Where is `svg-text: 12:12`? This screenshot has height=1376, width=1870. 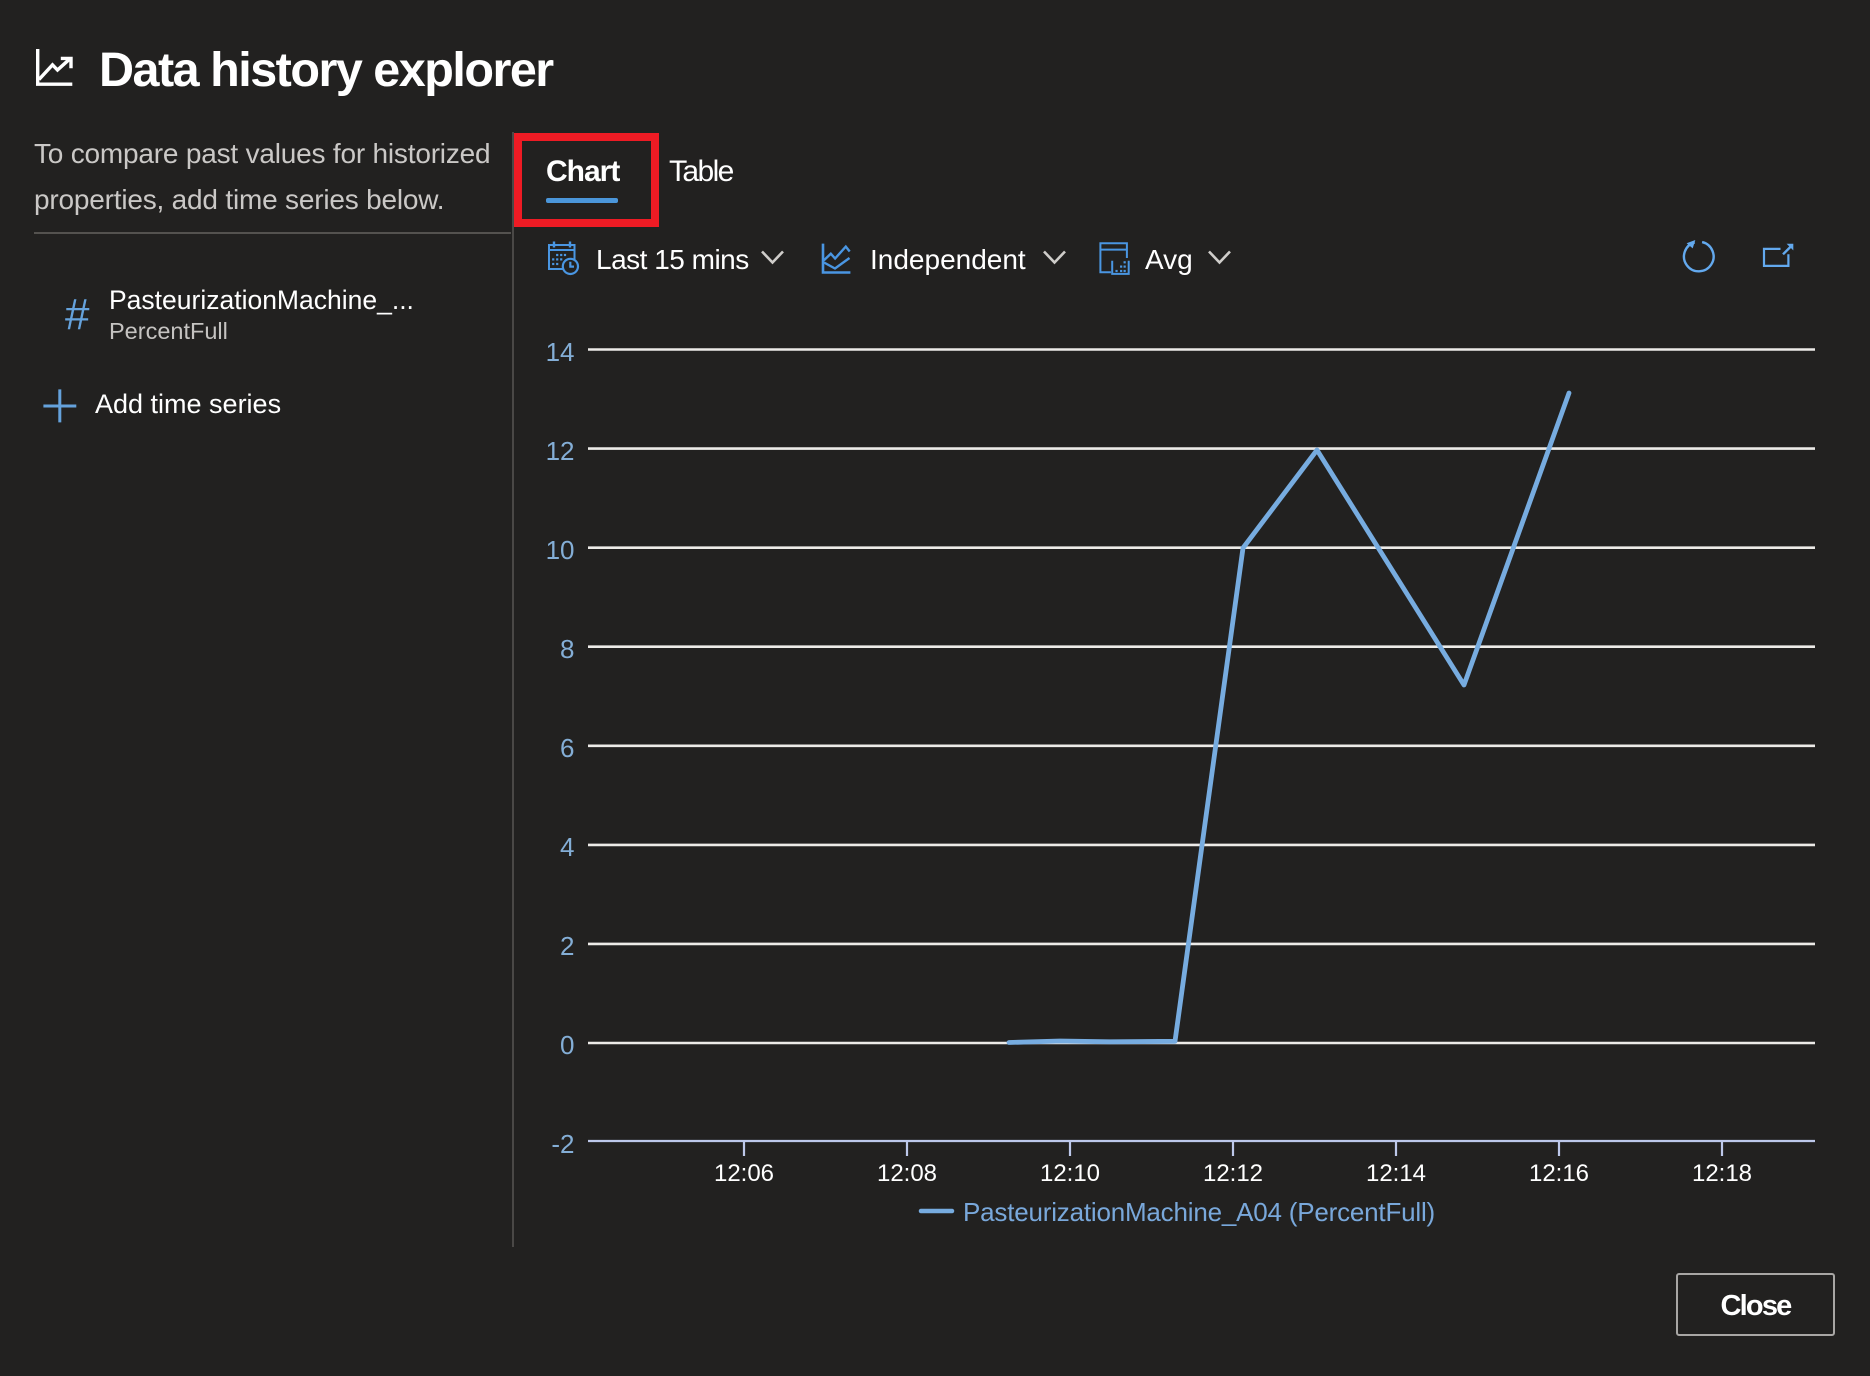
svg-text: 12:12 is located at coordinates (1233, 1173).